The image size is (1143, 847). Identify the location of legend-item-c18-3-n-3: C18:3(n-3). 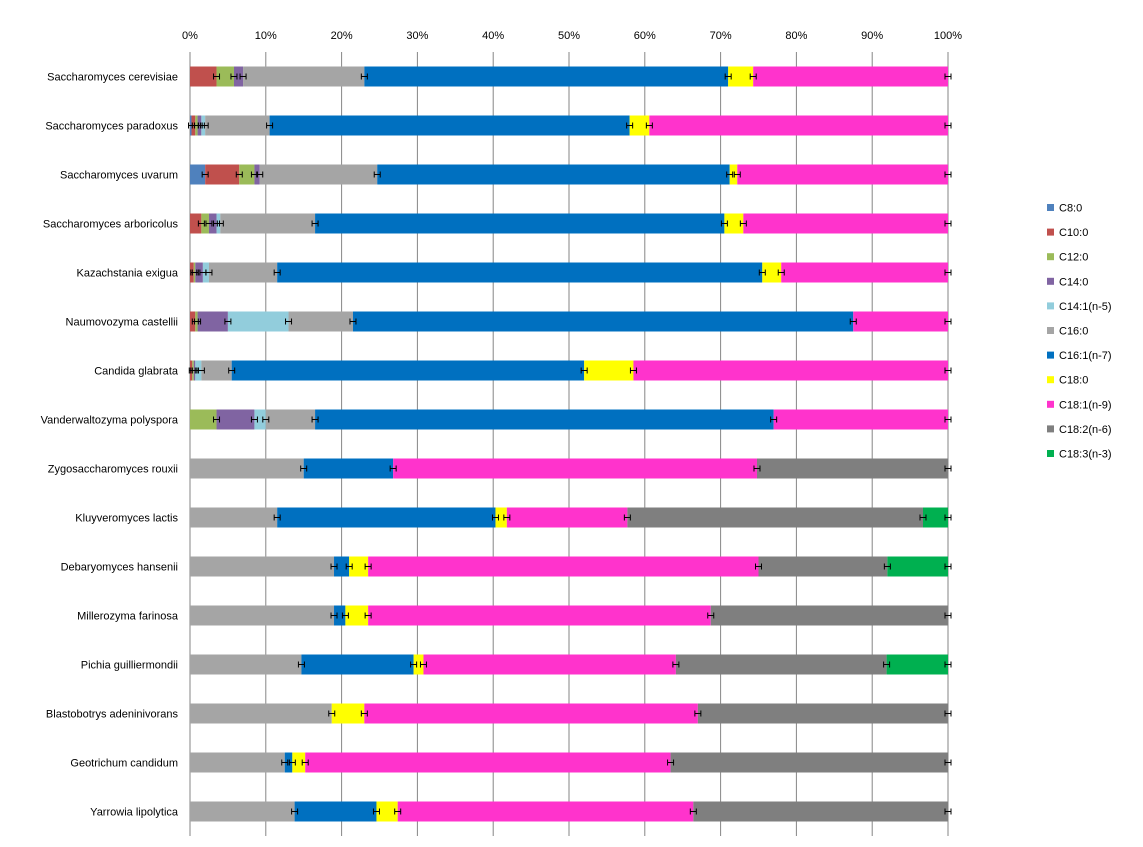
(1079, 455).